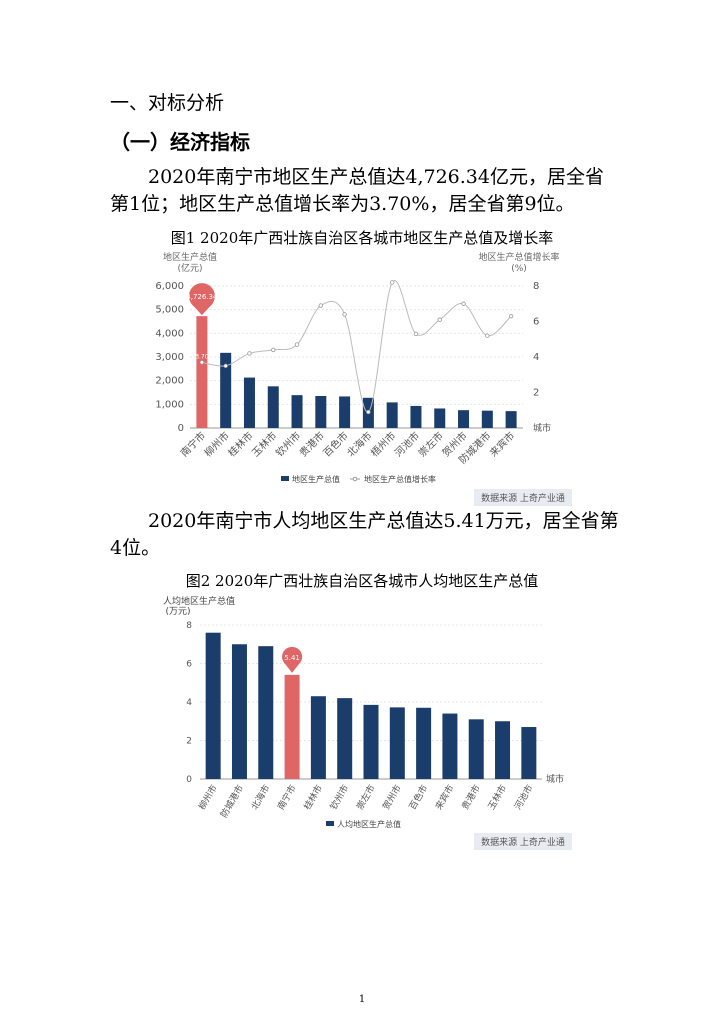 The height and width of the screenshot is (1024, 724). Describe the element at coordinates (190, 257) in the screenshot. I see `left-axis-title: 地区生产总值` at that location.